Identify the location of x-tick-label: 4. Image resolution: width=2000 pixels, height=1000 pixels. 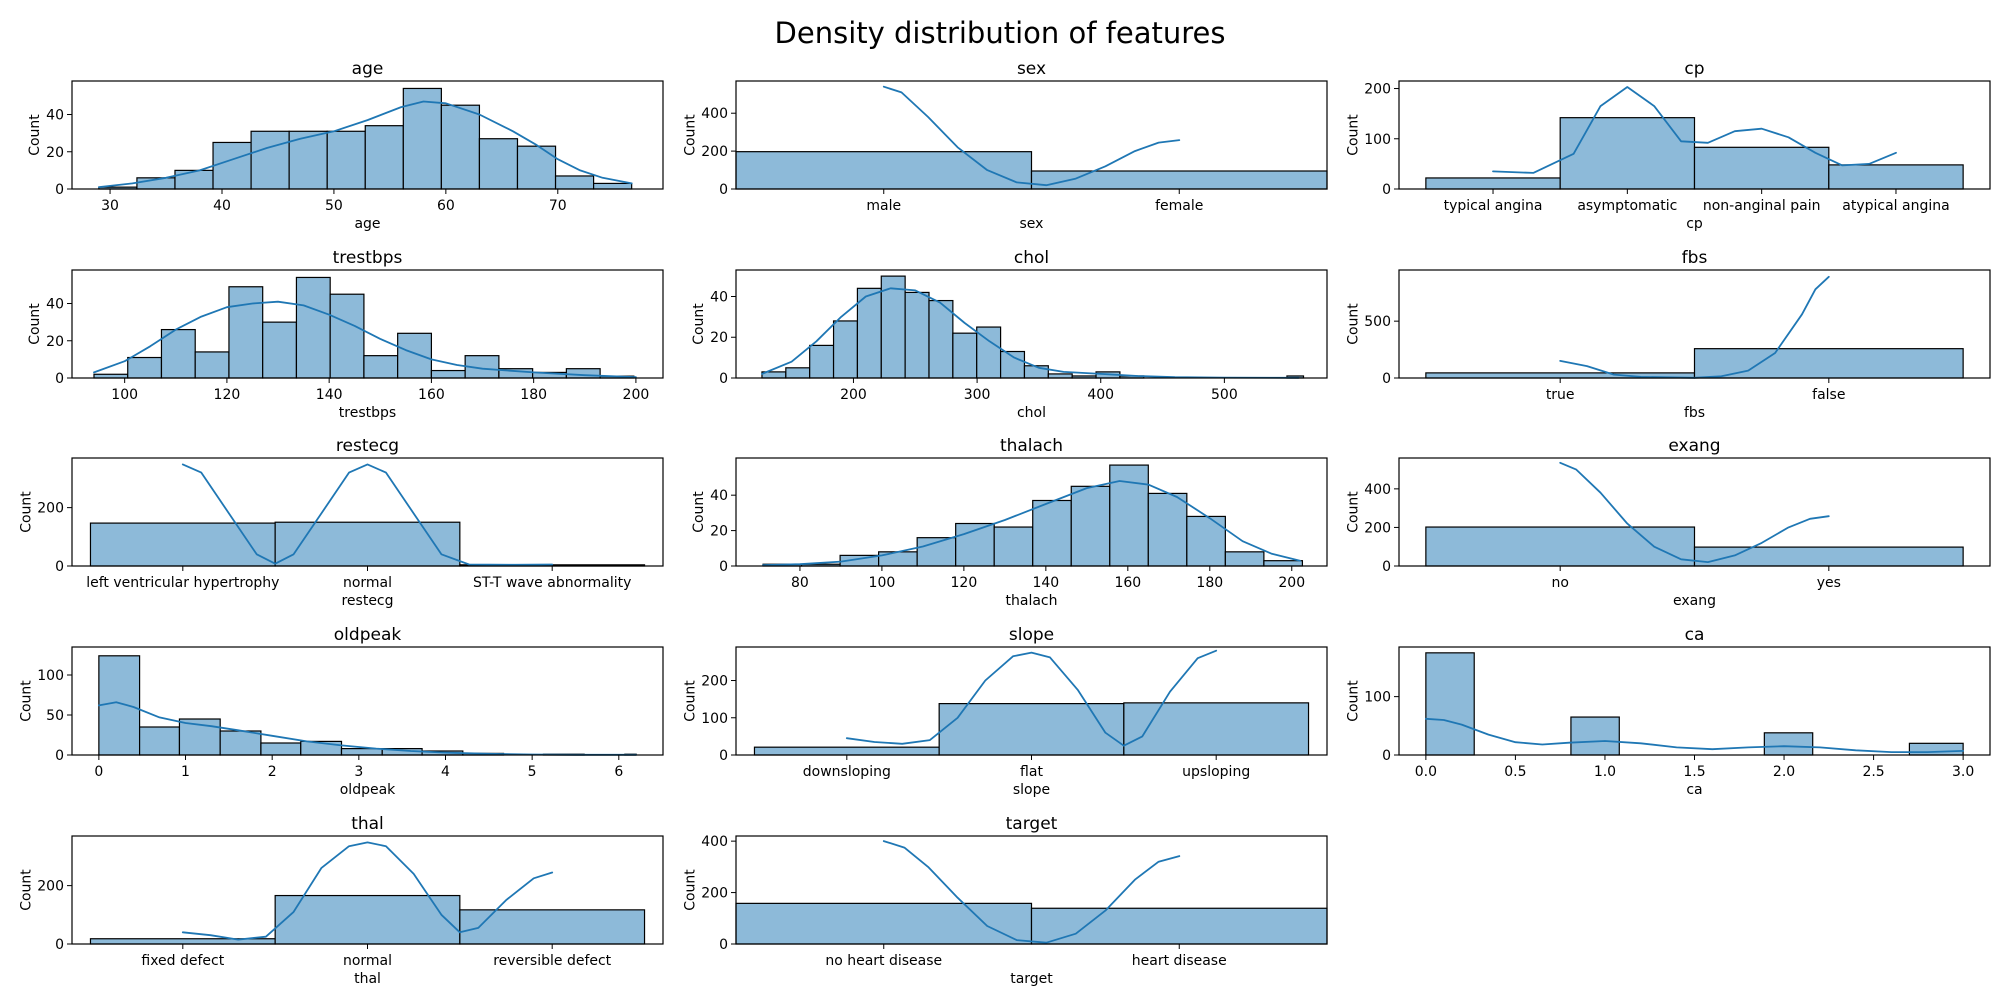
(445, 772).